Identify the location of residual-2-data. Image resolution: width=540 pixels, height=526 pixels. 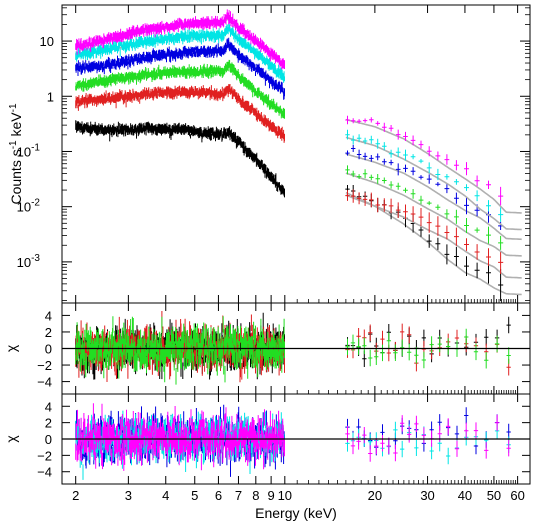
(296, 441).